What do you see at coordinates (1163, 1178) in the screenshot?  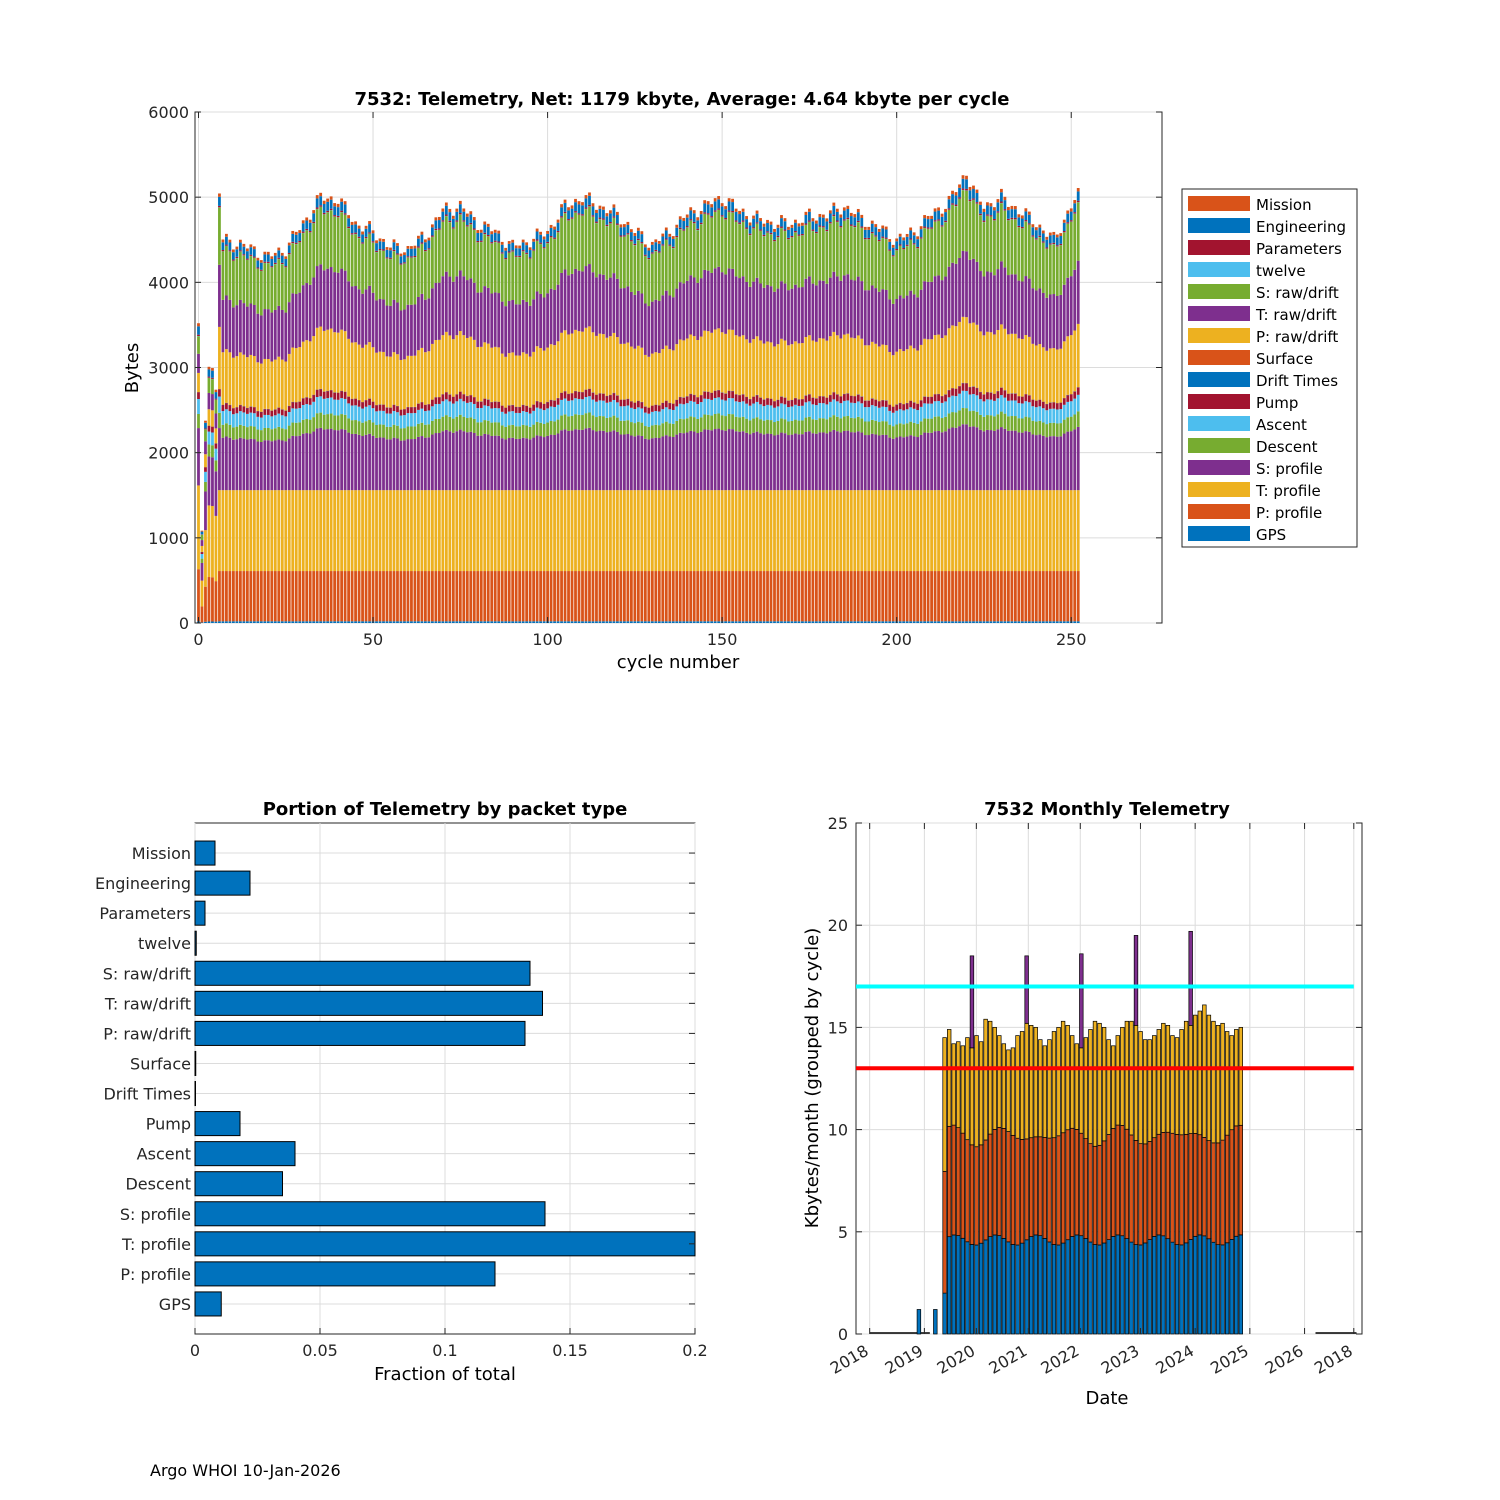 I see `monthly-bar-stack` at bounding box center [1163, 1178].